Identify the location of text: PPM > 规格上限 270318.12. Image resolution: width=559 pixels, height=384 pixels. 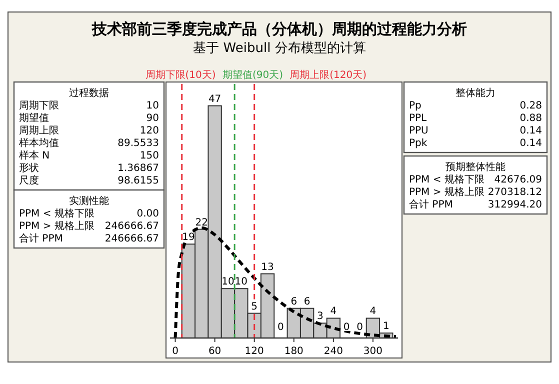
(475, 192).